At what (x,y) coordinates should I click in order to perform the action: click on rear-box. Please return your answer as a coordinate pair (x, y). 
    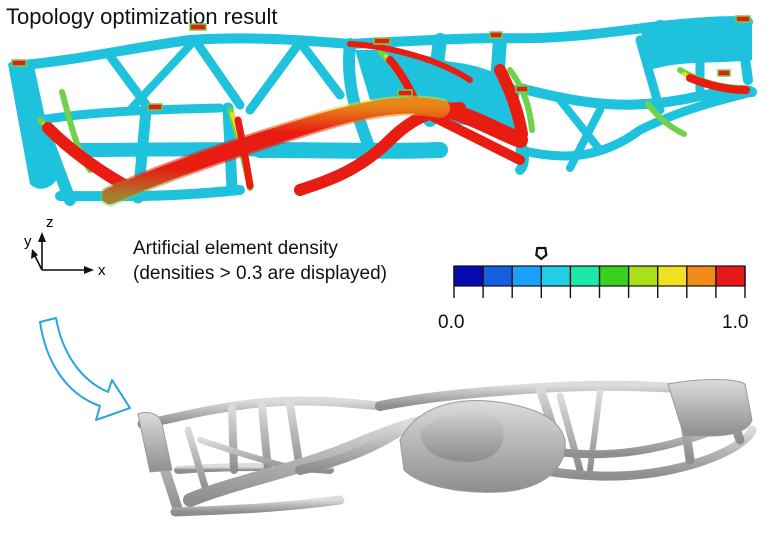
    Looking at the image, I should click on (710, 408).